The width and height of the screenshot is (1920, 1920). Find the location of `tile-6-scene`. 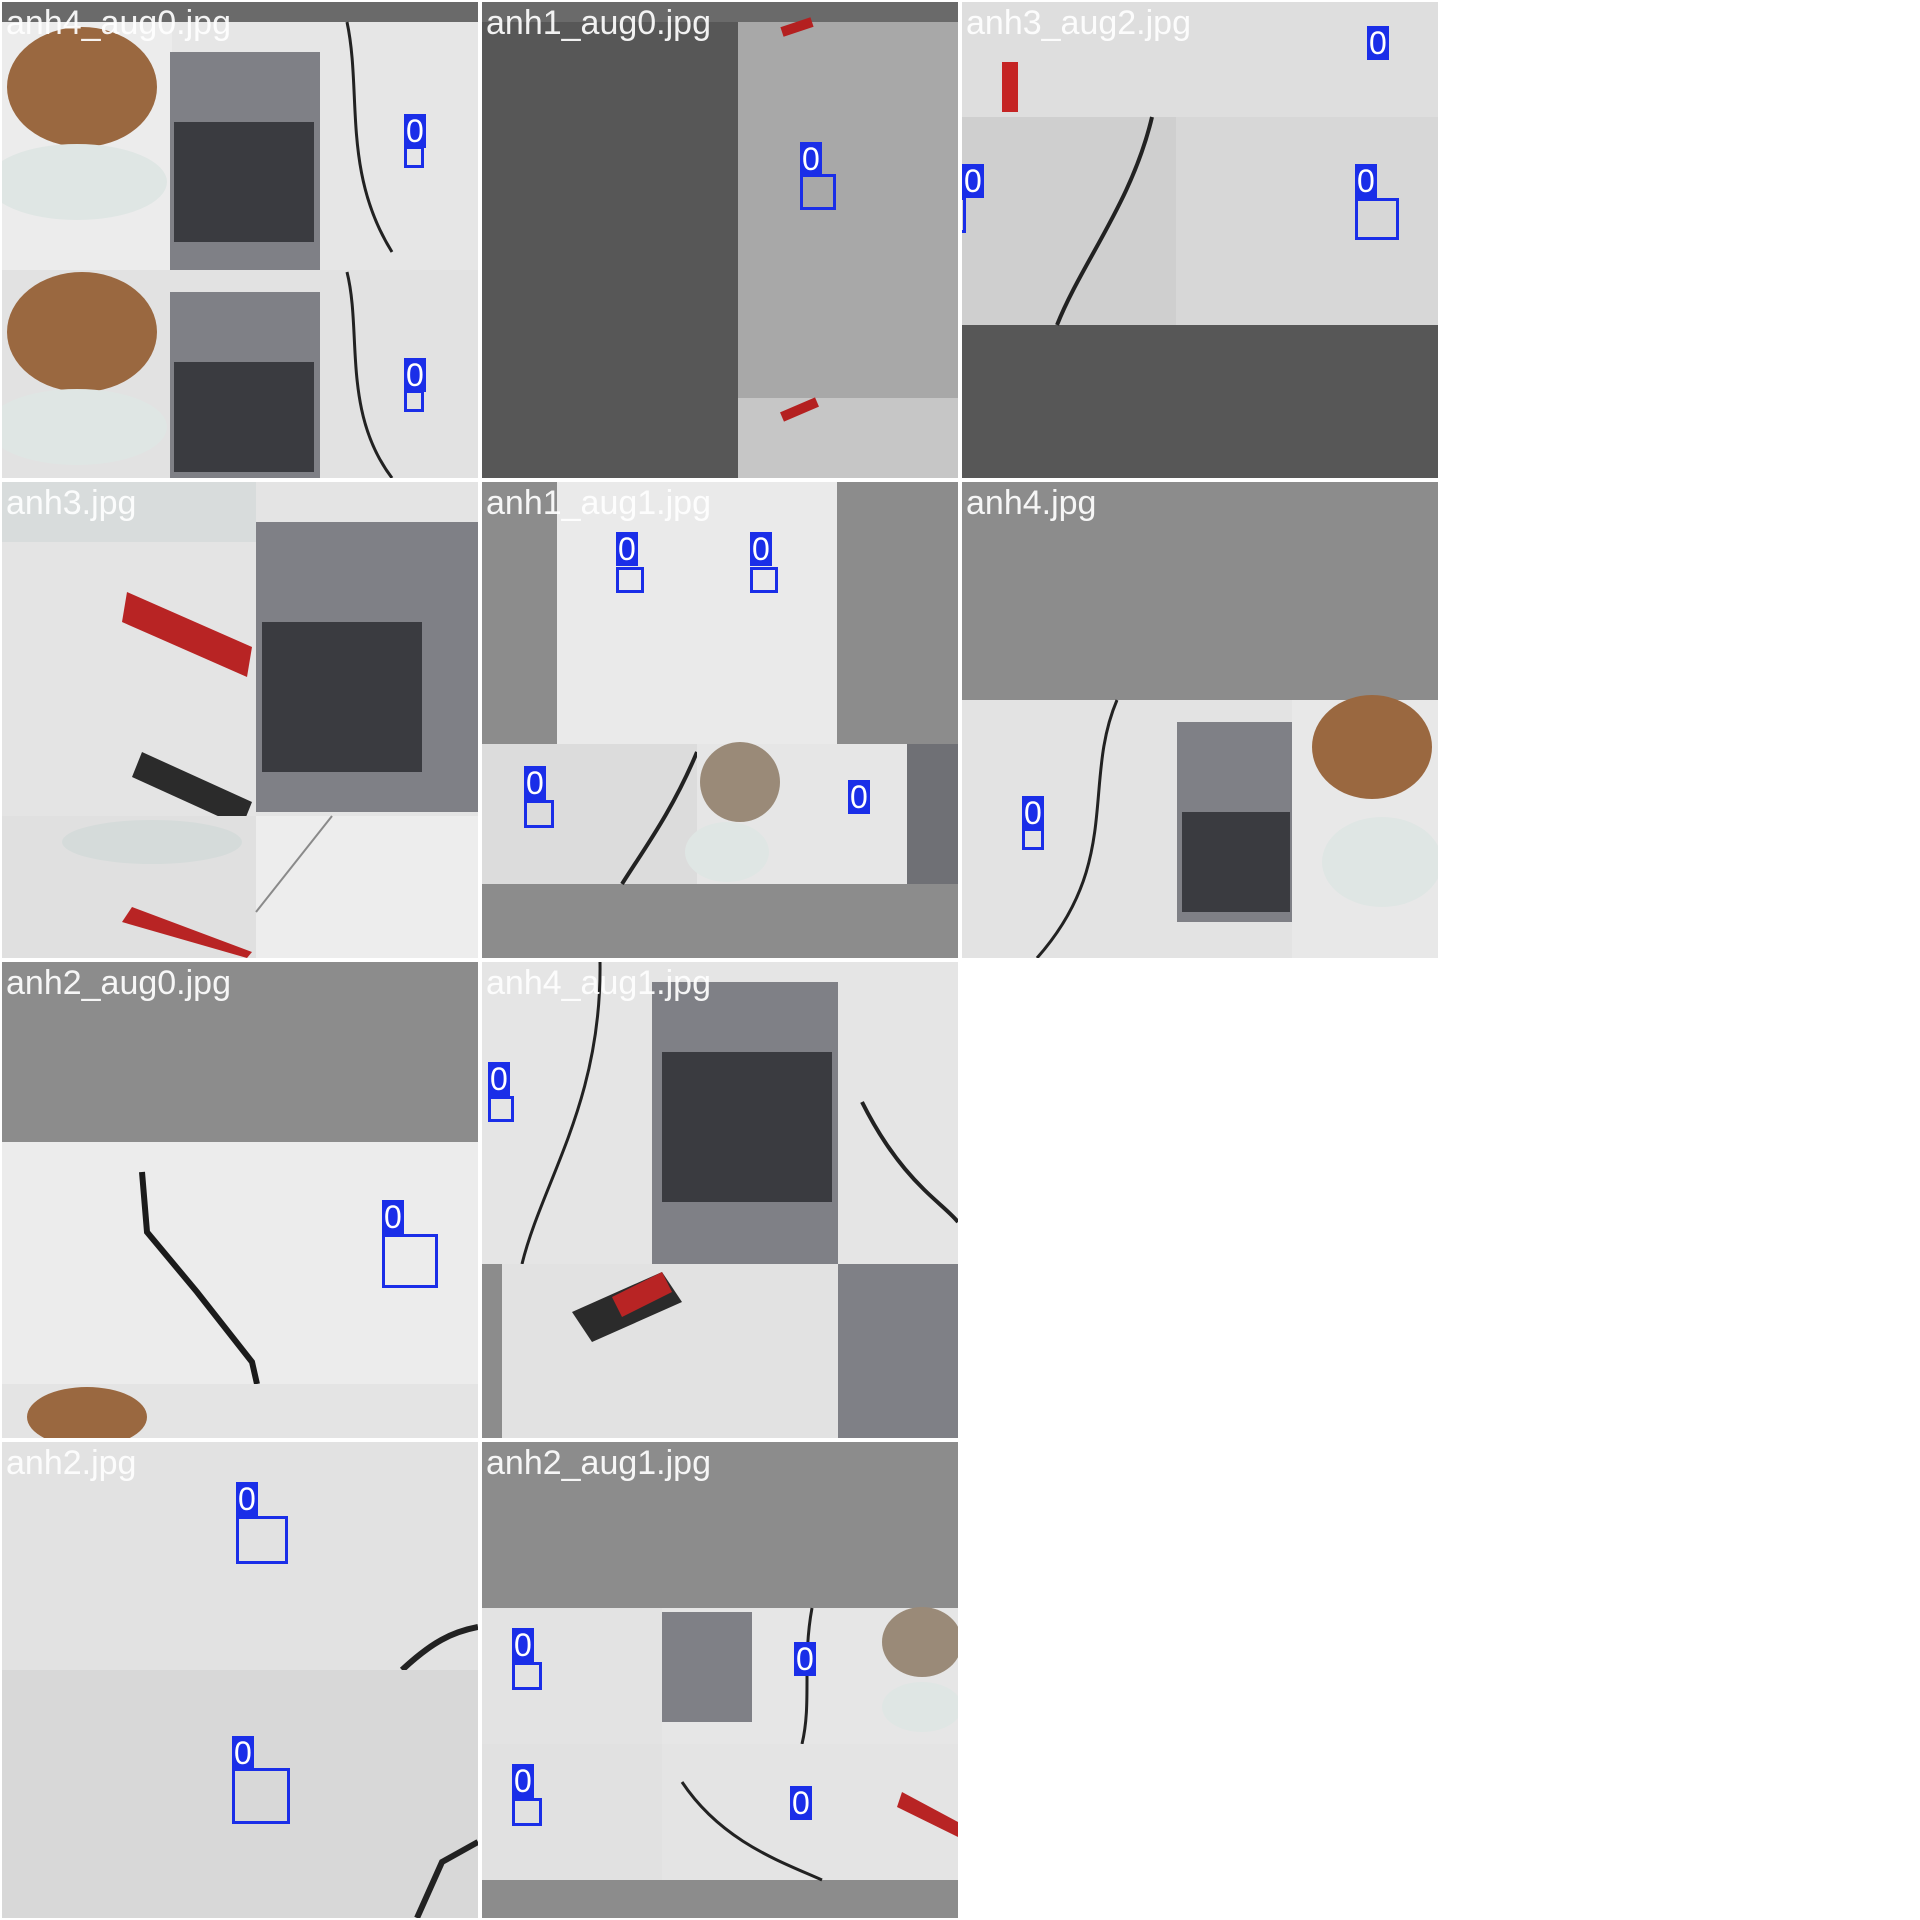

tile-6-scene is located at coordinates (1200, 720).